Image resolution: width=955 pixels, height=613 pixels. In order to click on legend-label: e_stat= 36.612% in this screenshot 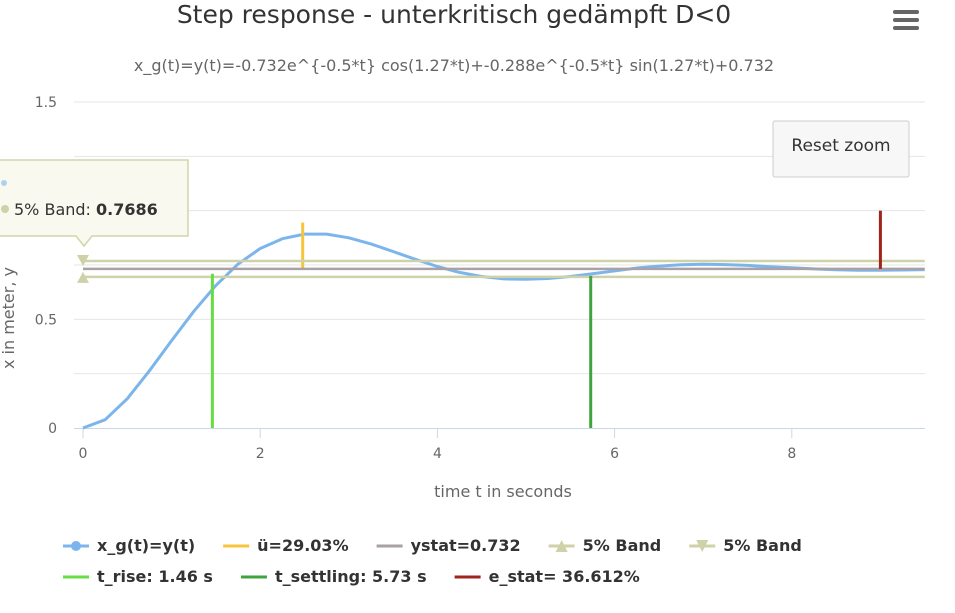, I will do `click(564, 576)`.